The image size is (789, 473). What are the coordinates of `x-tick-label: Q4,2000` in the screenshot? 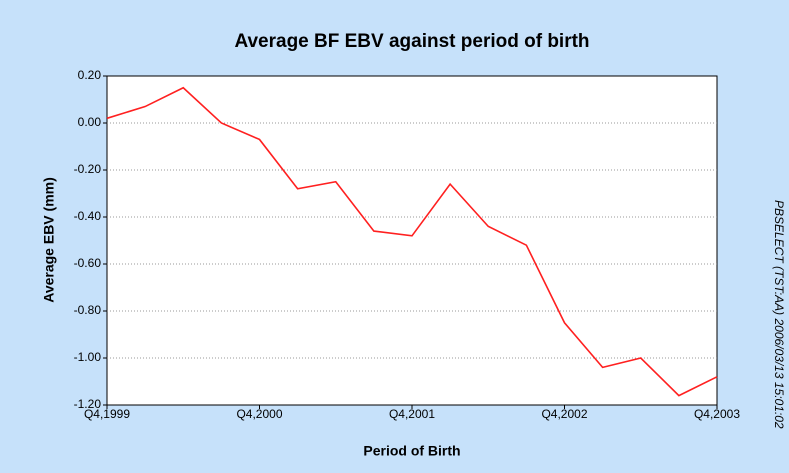 It's located at (259, 414).